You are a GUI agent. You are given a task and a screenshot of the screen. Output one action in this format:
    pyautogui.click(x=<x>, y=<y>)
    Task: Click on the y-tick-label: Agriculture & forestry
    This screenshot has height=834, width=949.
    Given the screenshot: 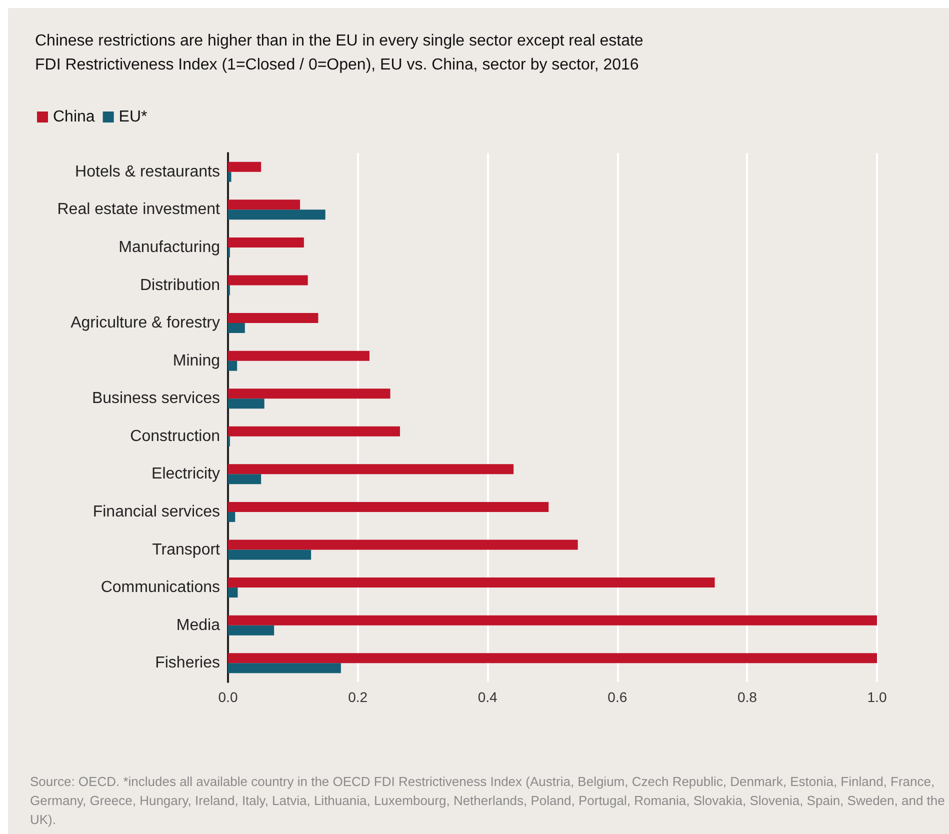 What is the action you would take?
    pyautogui.click(x=145, y=323)
    